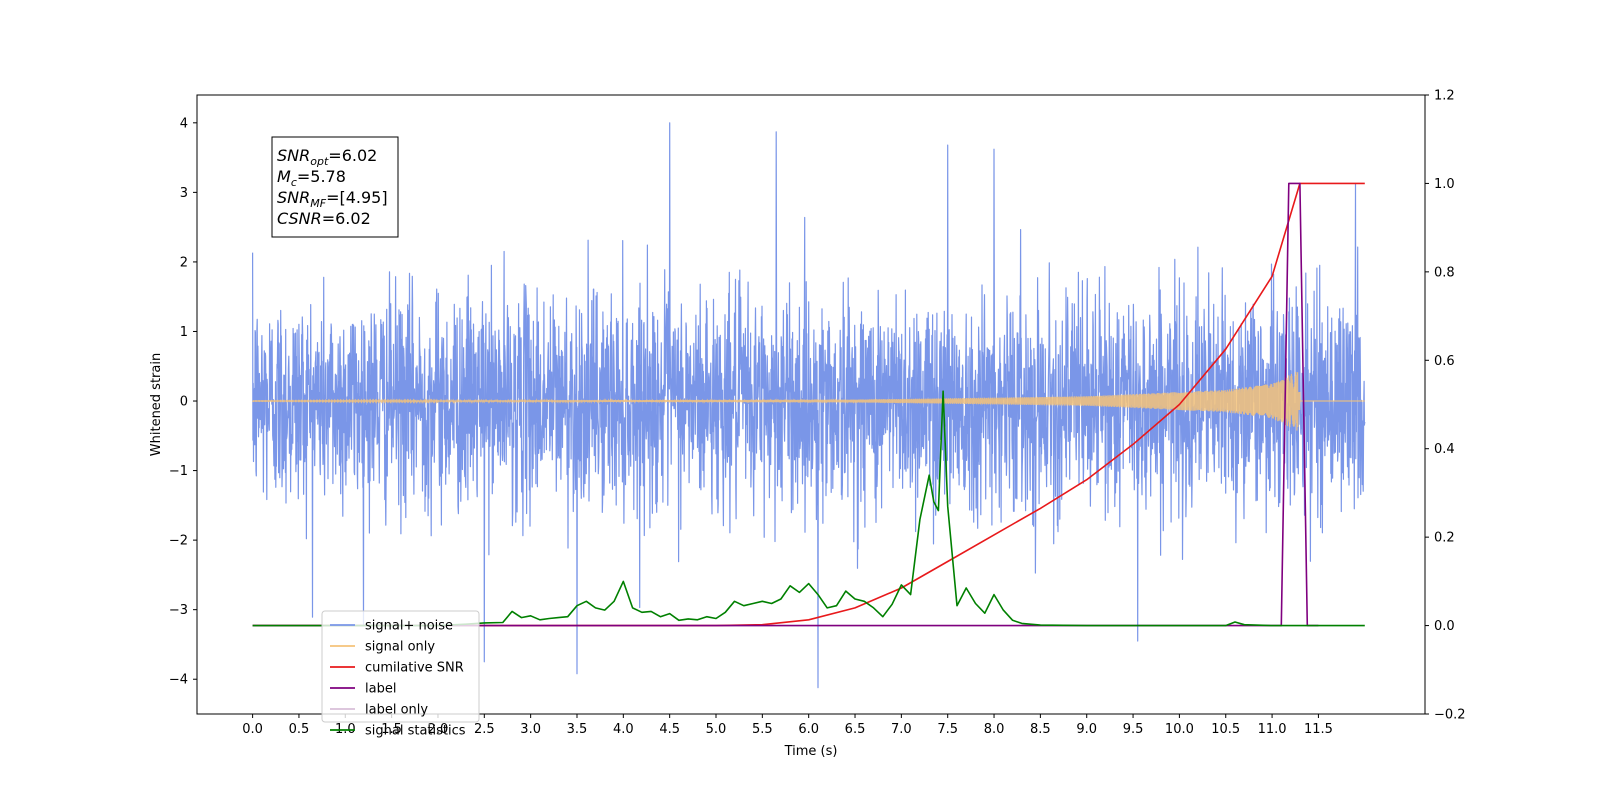  I want to click on y-right-tick-label: 0.8, so click(1444, 272).